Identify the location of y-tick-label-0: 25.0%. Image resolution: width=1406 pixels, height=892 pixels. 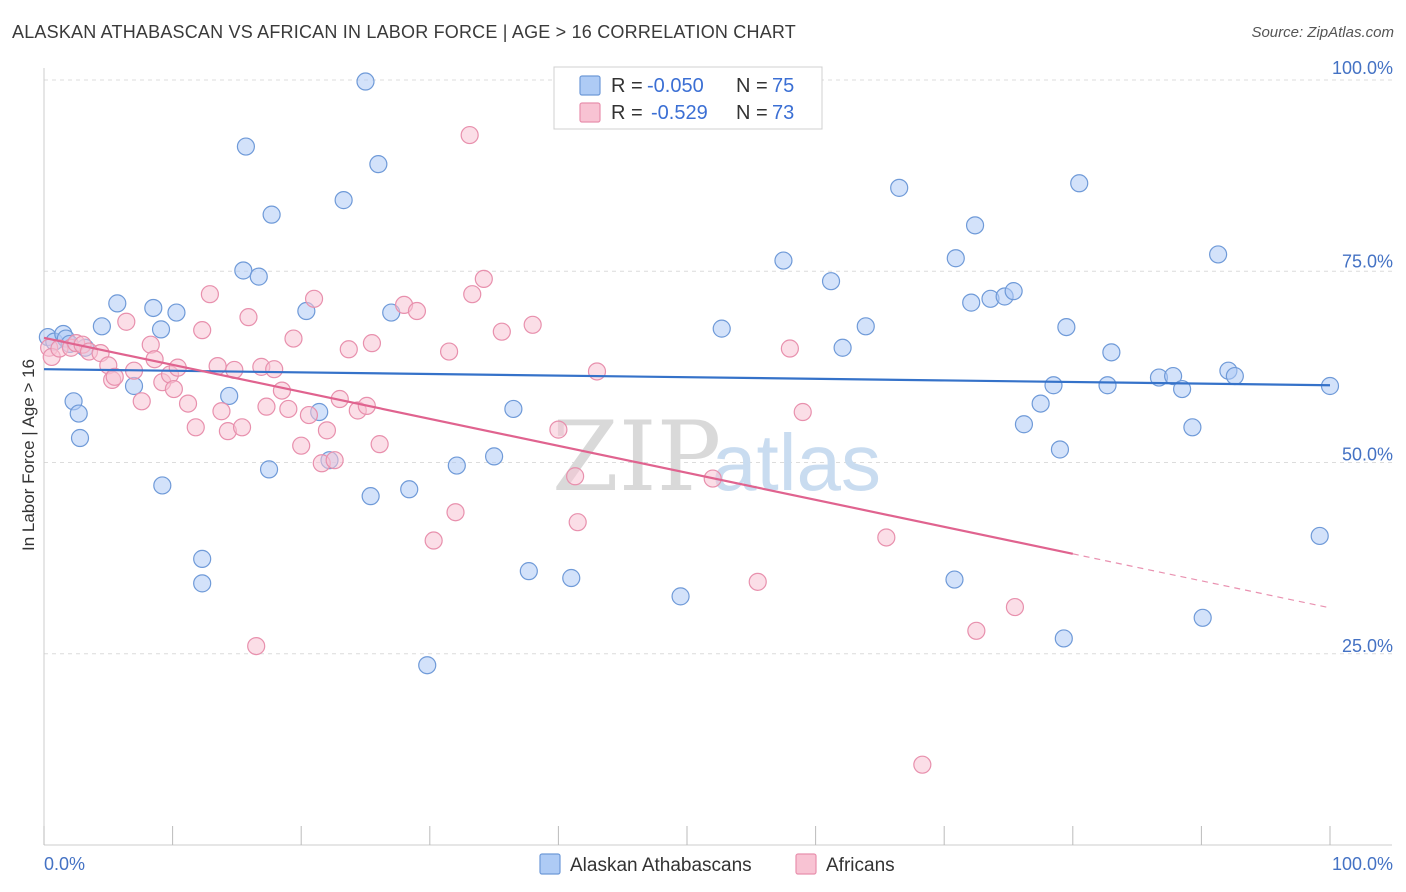
(1367, 646).